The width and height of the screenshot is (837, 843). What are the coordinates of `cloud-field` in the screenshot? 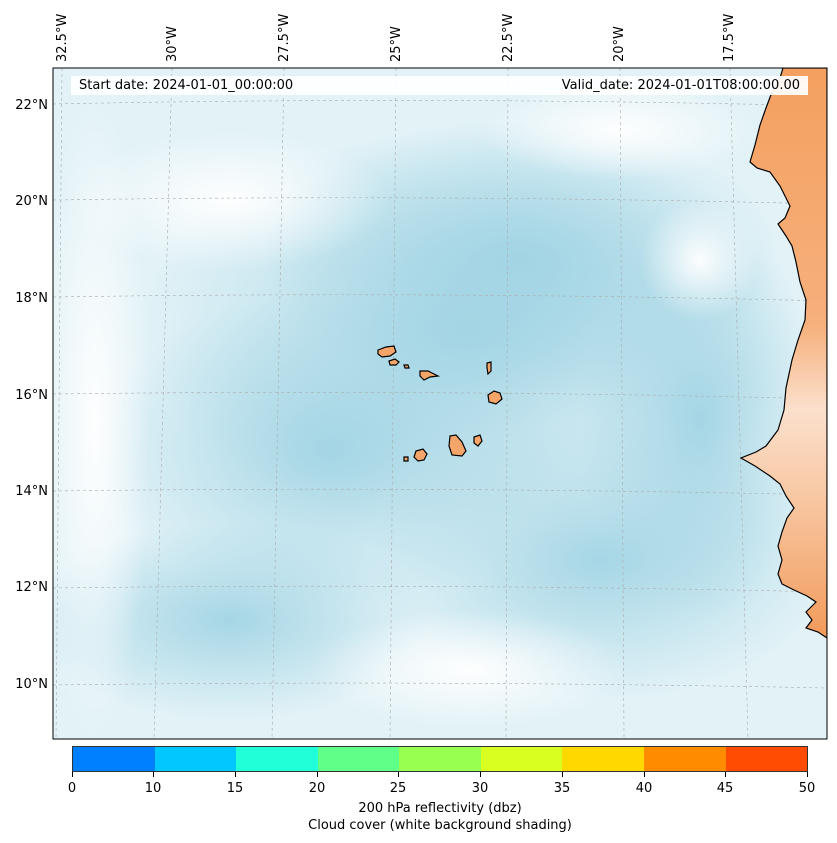 It's located at (700, 420).